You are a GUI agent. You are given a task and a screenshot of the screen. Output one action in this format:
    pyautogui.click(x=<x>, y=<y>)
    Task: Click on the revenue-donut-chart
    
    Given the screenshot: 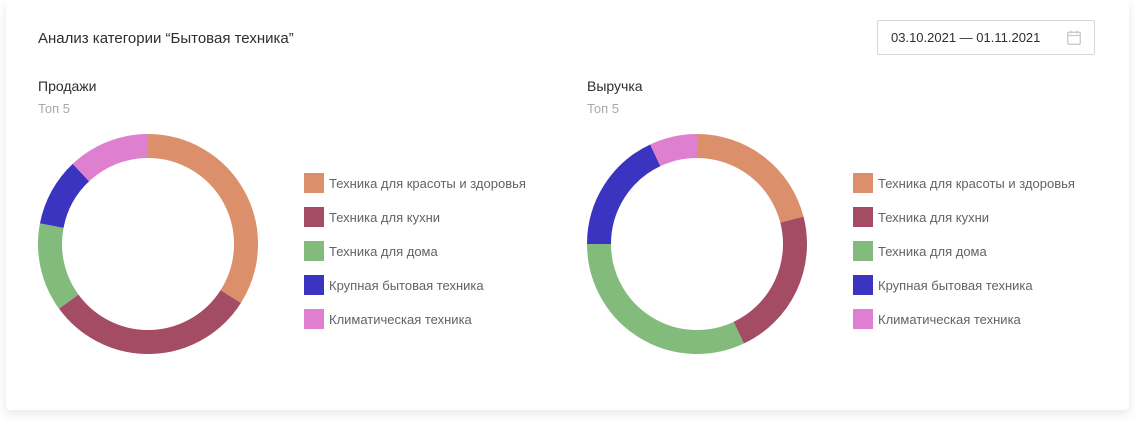 What is the action you would take?
    pyautogui.click(x=697, y=244)
    